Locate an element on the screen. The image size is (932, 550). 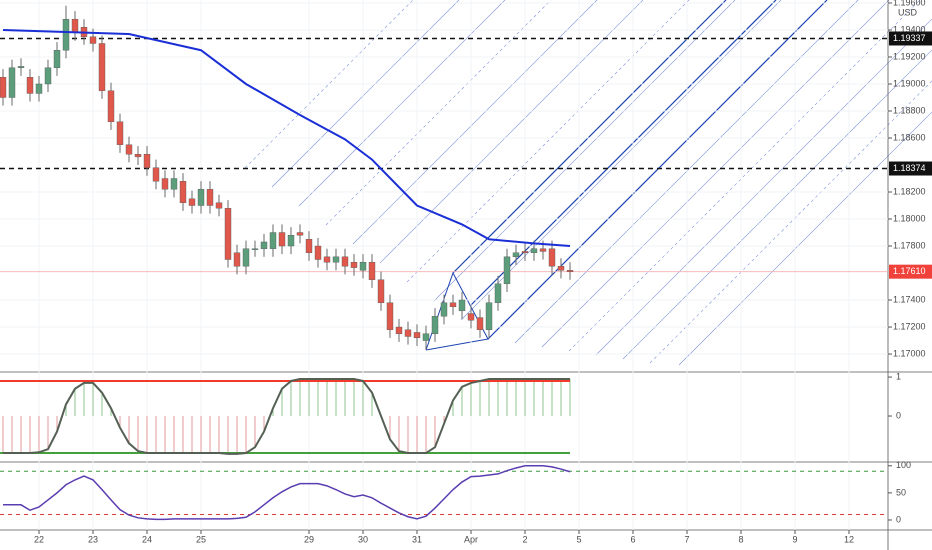
y-tick-label: 1.17200 is located at coordinates (909, 326).